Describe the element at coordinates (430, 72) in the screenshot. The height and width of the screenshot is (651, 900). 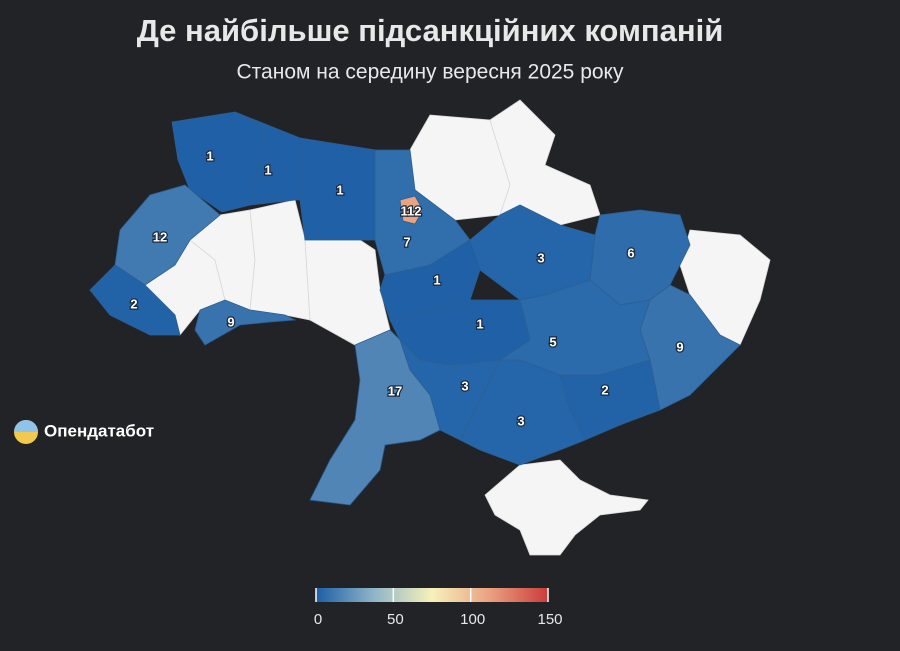
I see `subtitle: Станом на середину вересня 2025 року` at that location.